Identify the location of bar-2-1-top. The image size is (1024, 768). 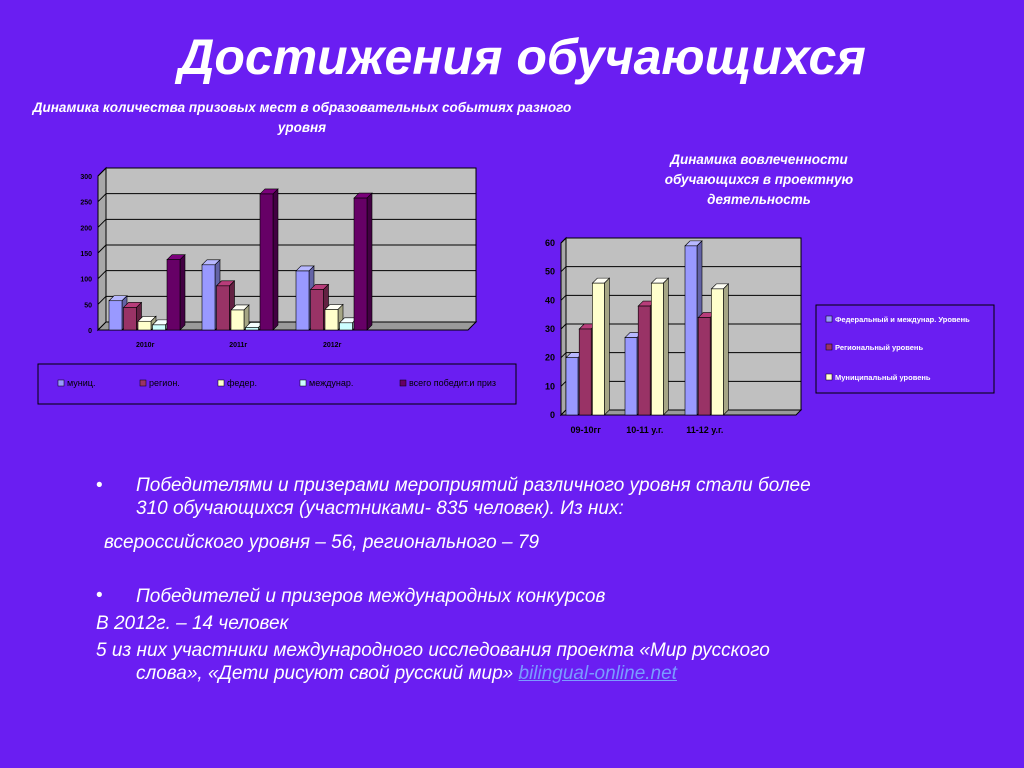
(319, 287).